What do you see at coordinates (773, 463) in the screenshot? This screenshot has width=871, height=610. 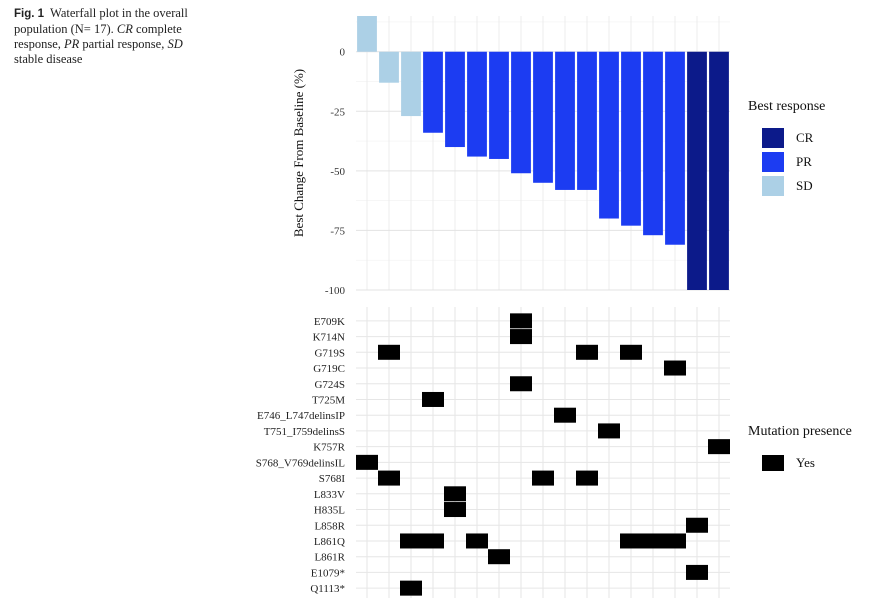 I see `legend-yes-swatch` at bounding box center [773, 463].